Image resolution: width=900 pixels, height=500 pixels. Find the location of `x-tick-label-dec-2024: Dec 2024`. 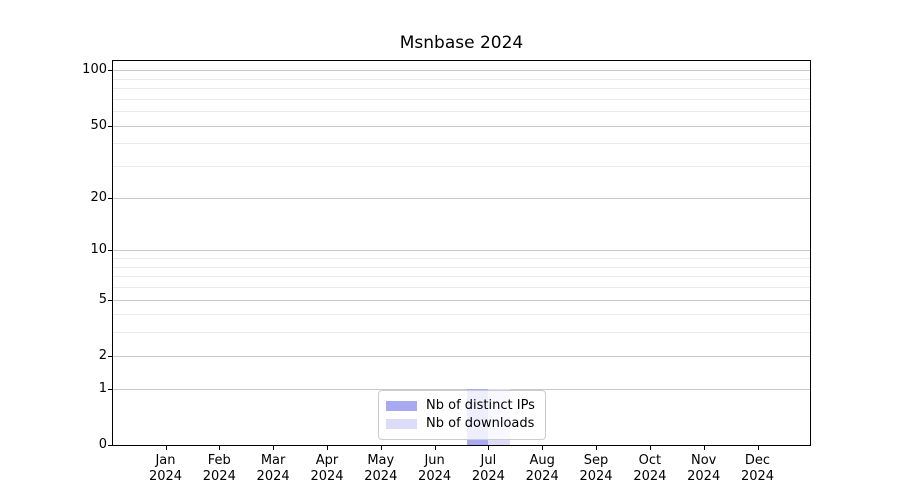

x-tick-label-dec-2024: Dec 2024 is located at coordinates (757, 468).